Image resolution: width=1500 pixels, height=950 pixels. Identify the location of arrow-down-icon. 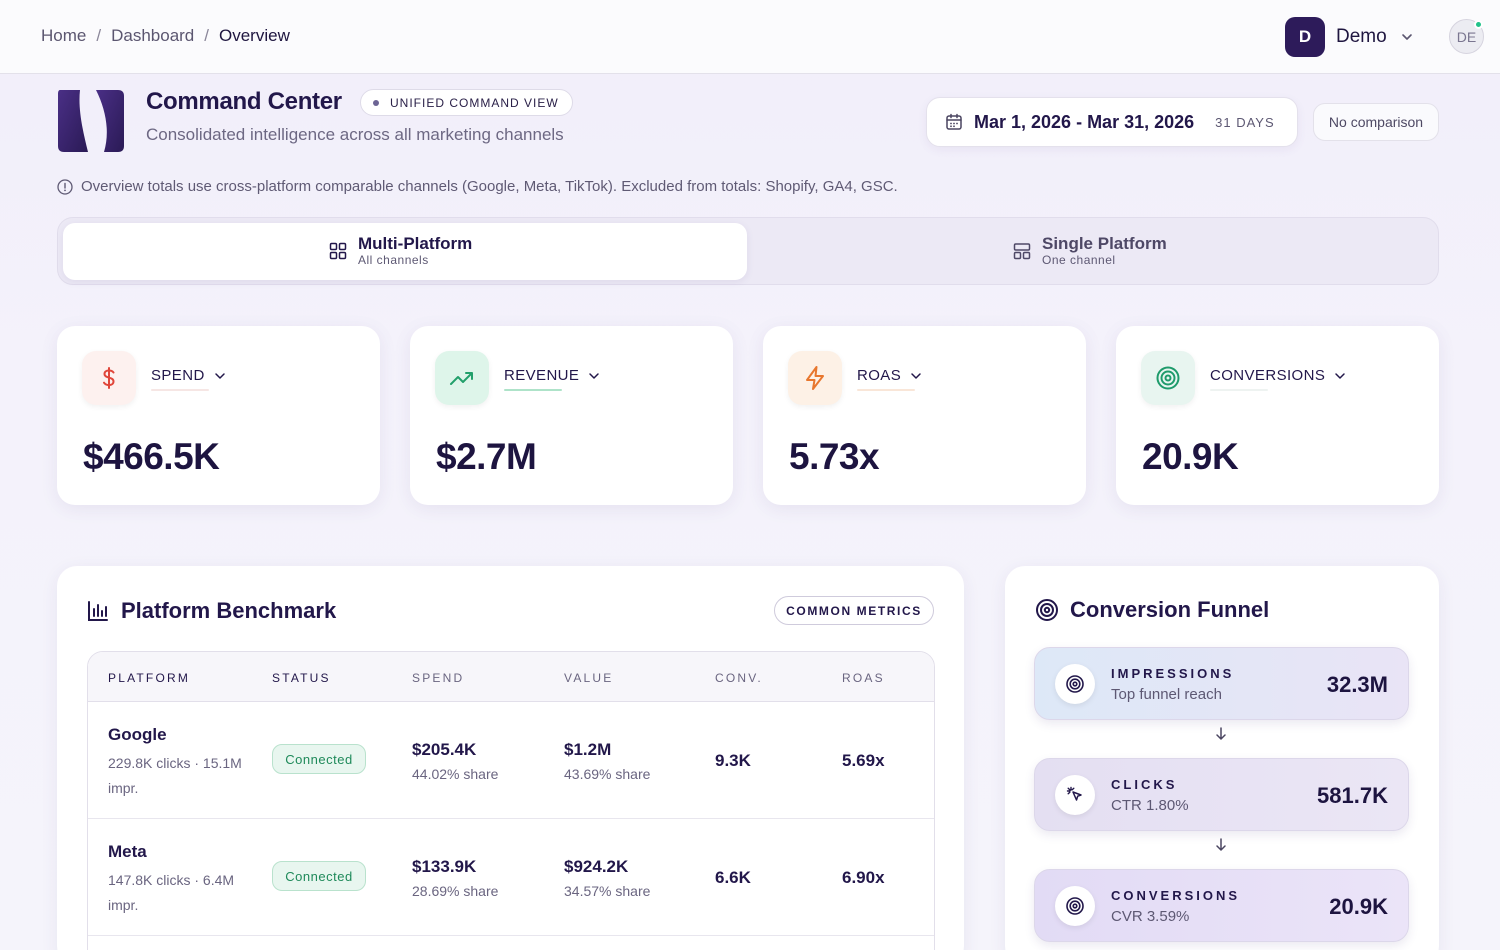
(1221, 844).